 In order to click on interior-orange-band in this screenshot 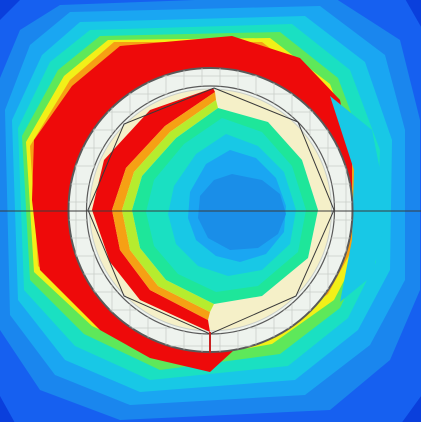, I will do `click(164, 206)`.